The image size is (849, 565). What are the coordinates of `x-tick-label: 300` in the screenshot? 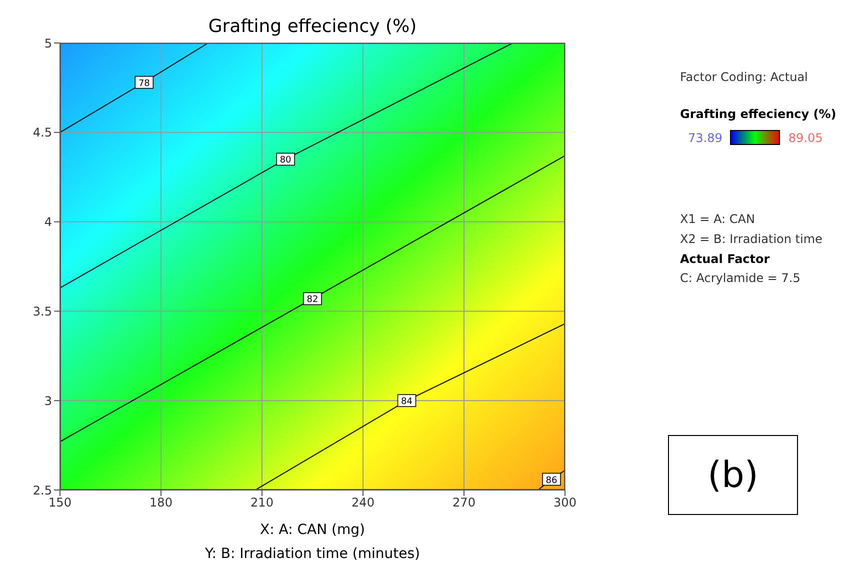 It's located at (565, 503).